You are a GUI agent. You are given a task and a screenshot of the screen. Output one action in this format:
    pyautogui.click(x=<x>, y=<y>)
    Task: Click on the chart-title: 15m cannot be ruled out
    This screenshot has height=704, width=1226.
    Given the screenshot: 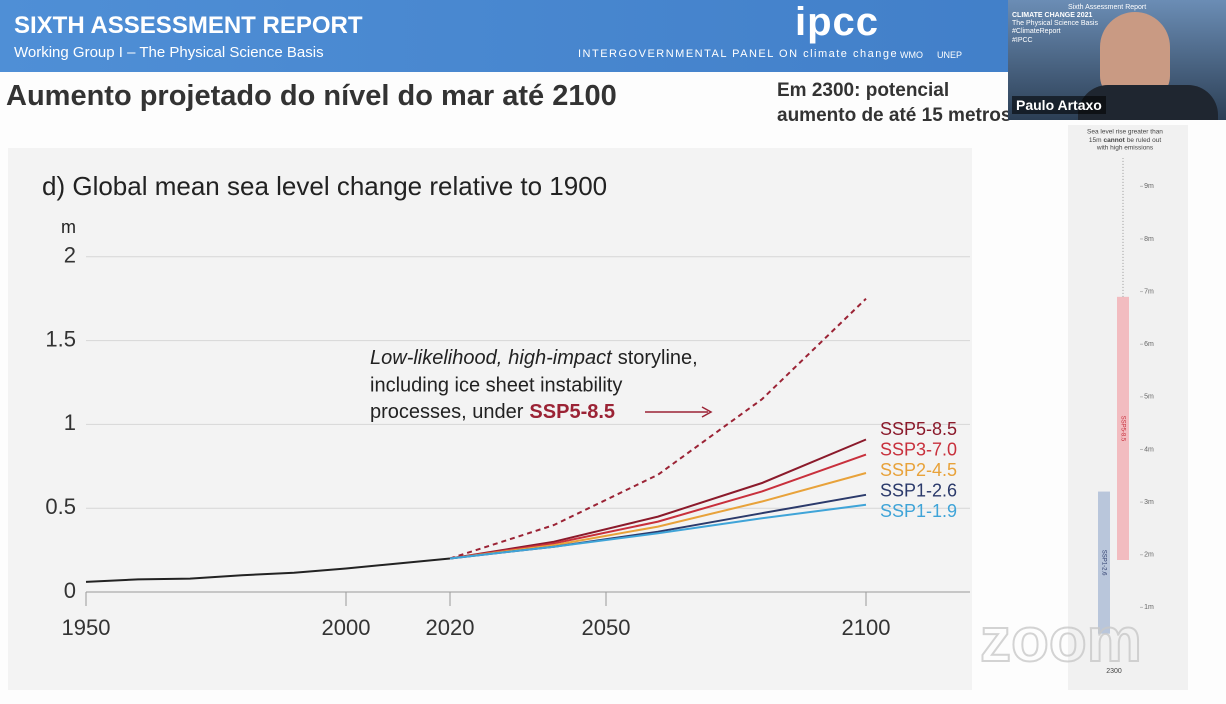 What is the action you would take?
    pyautogui.click(x=1125, y=140)
    